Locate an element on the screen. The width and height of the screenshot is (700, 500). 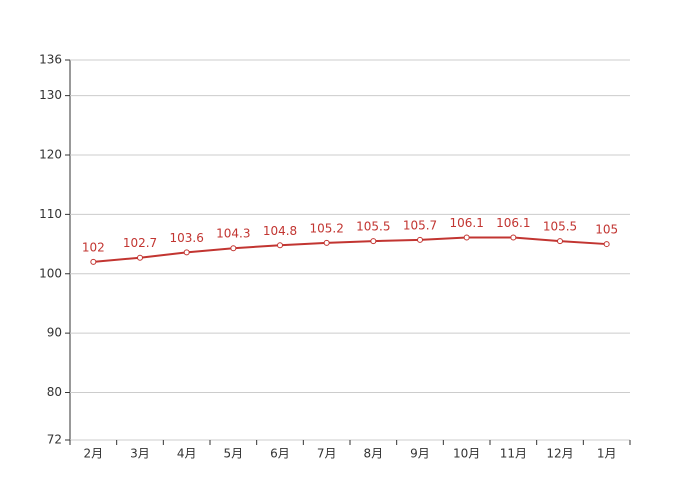
x-tick-label: 9月 is located at coordinates (420, 454).